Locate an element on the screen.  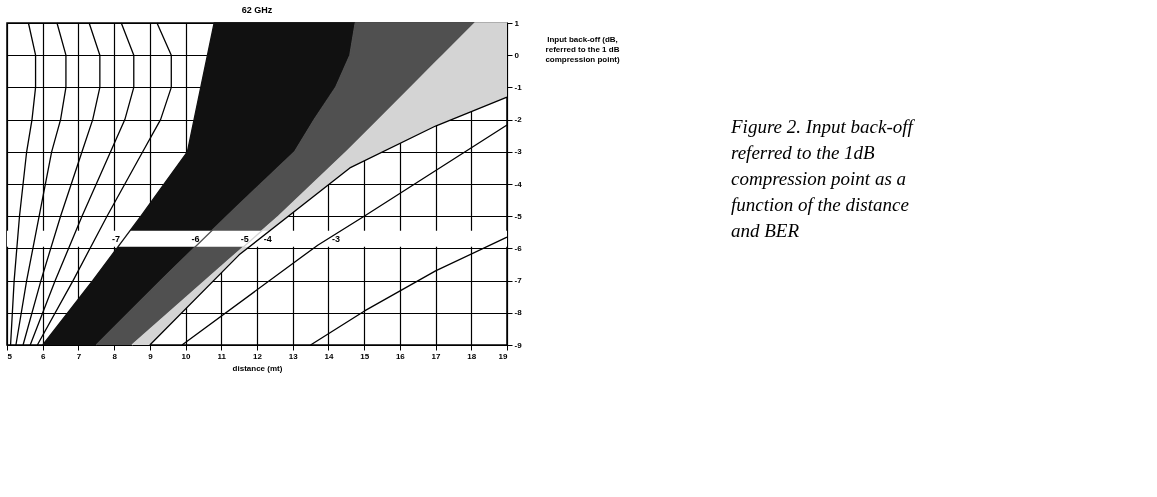
x-tick-label: 17 is located at coordinates (436, 356).